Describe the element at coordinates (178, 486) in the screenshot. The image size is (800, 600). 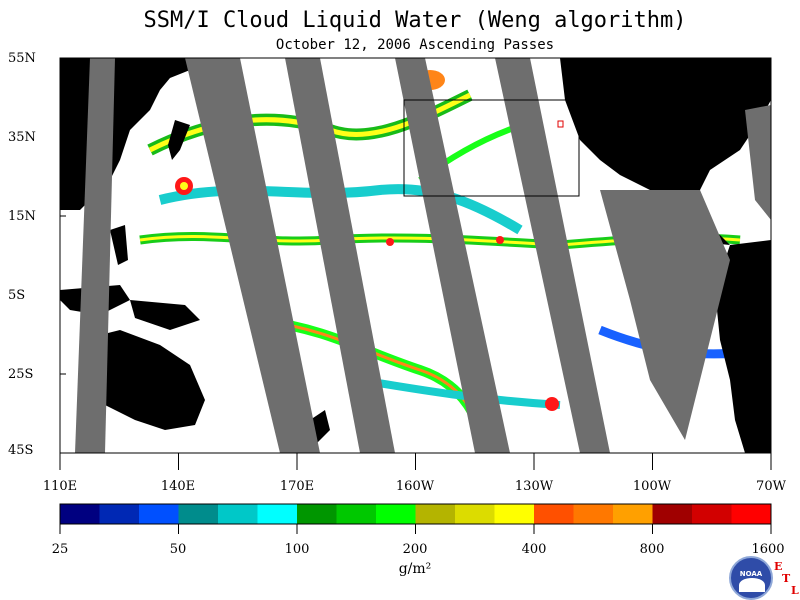
I see `lon-label-140e: 140E` at that location.